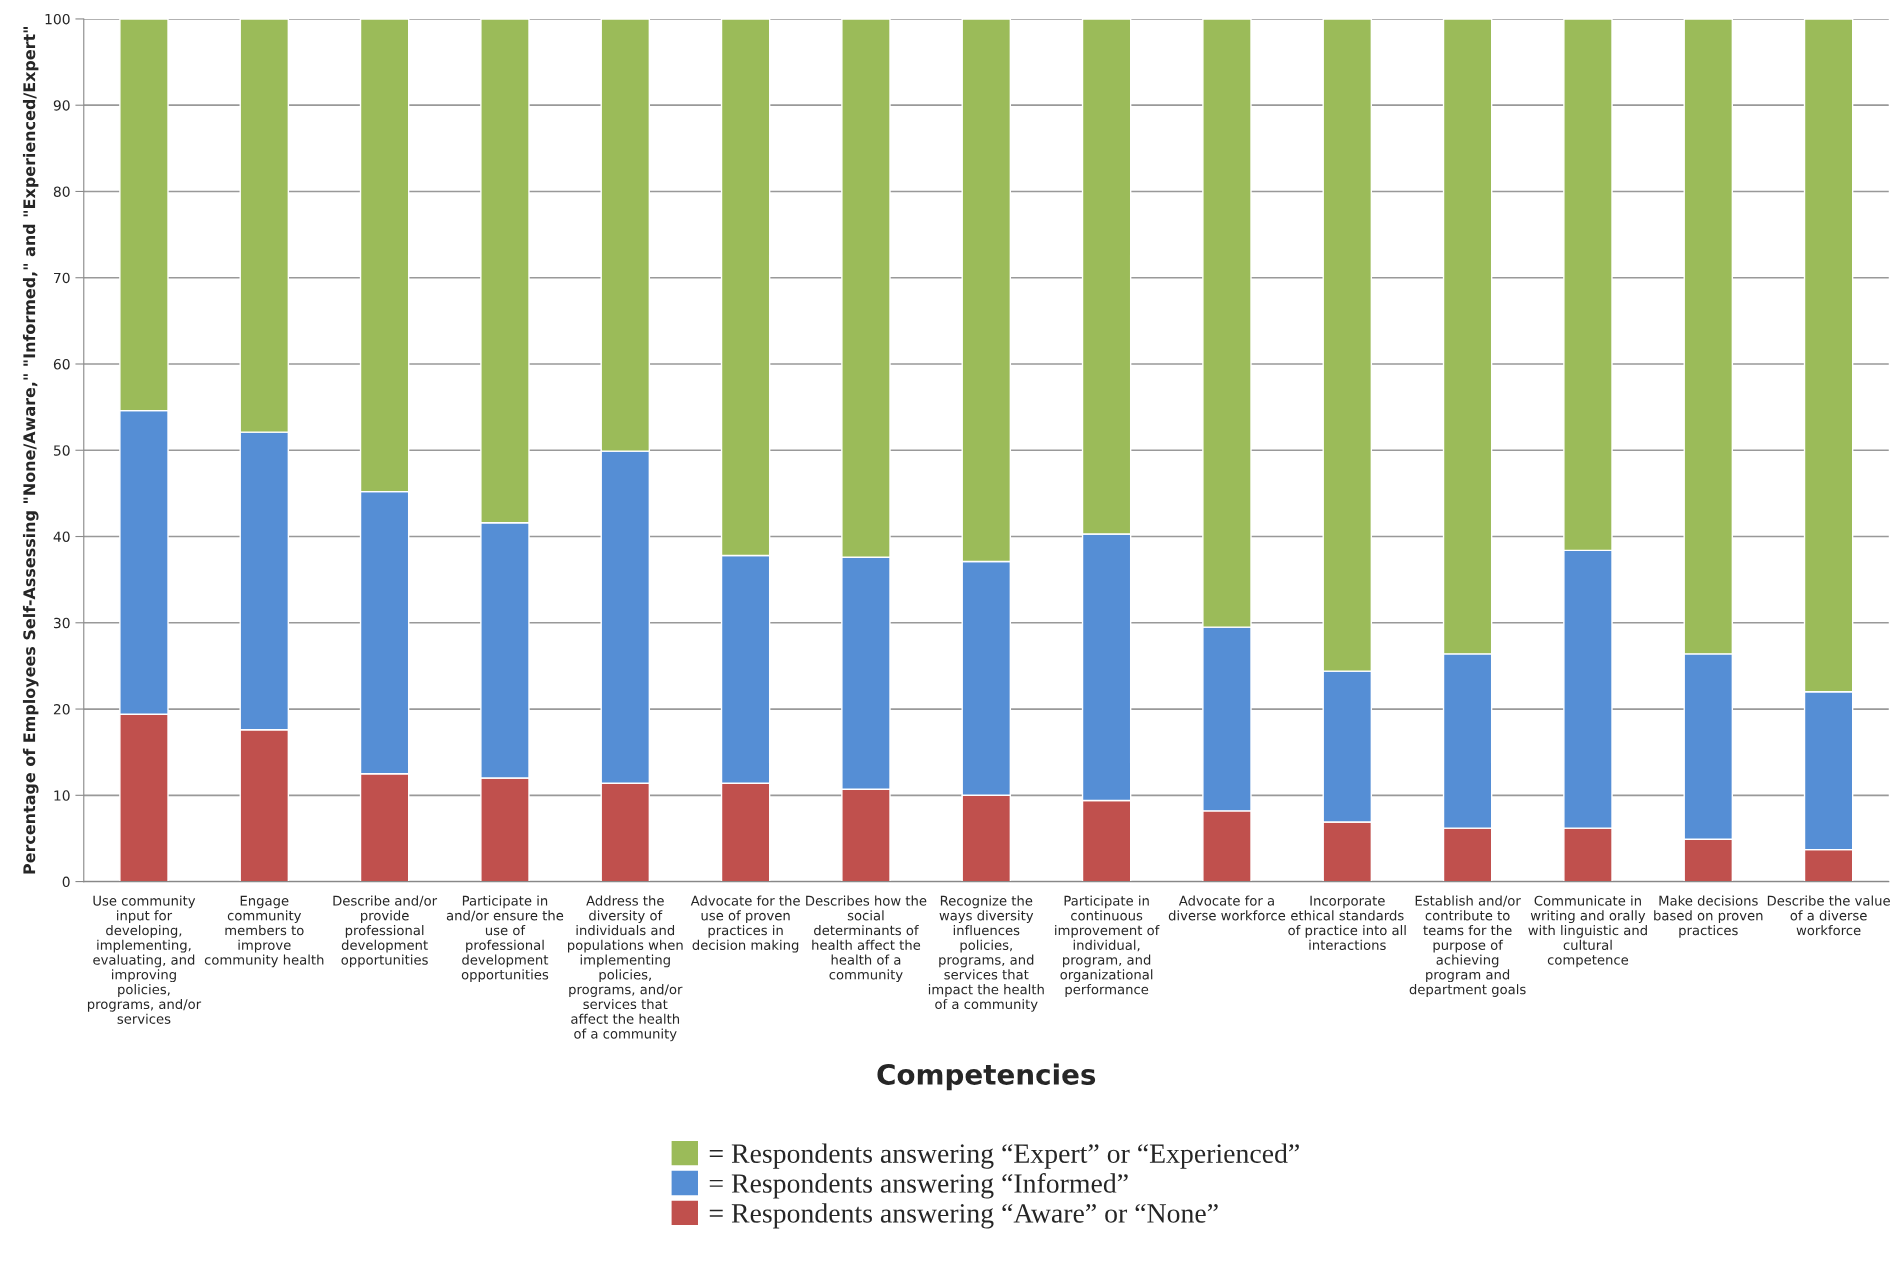 The image size is (1904, 1263). Describe the element at coordinates (61, 709) in the screenshot. I see `y-tick-label: 20` at that location.